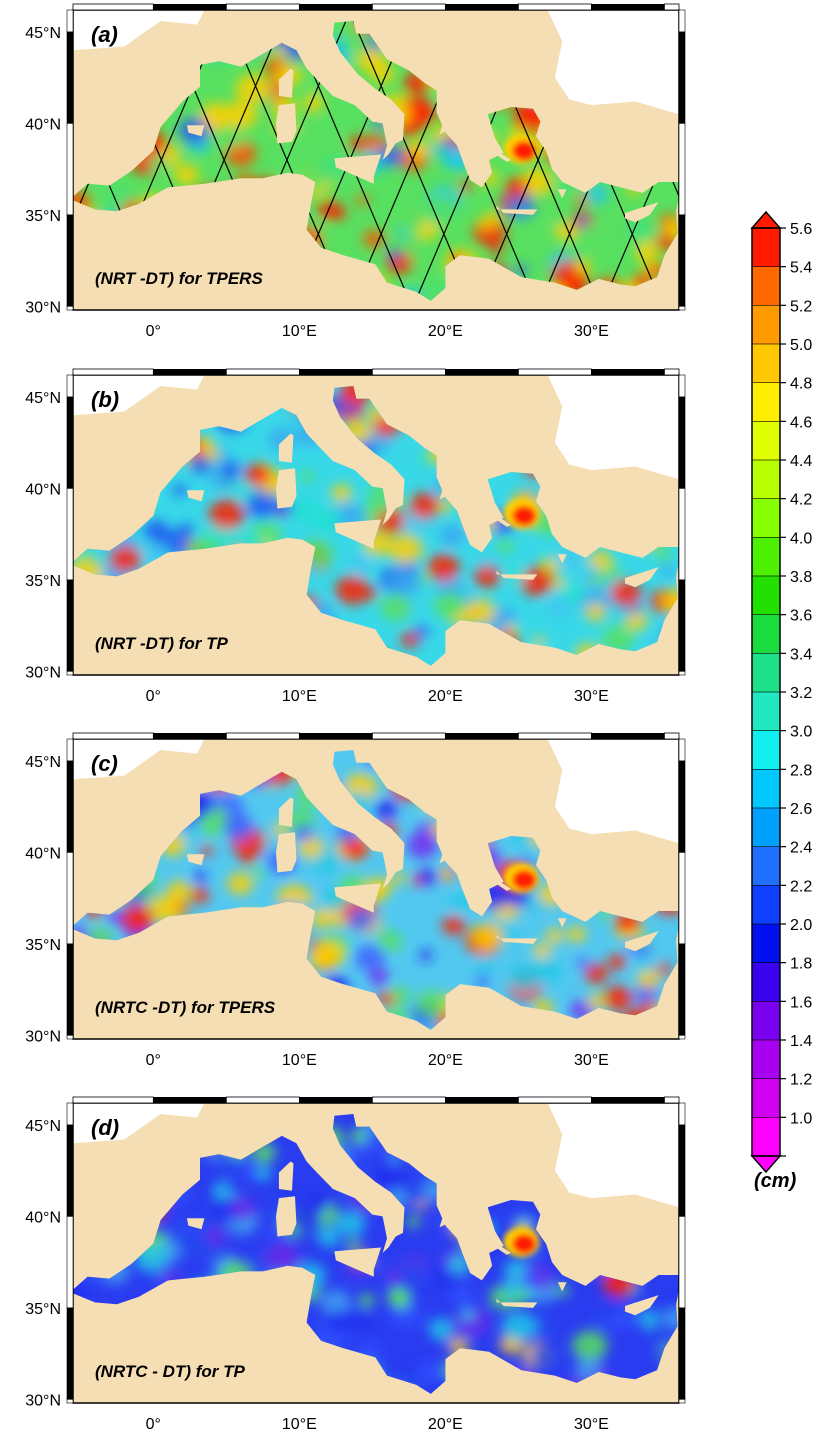 The height and width of the screenshot is (1446, 833). Describe the element at coordinates (801, 306) in the screenshot. I see `colorbar-tick-label: 5.2` at that location.